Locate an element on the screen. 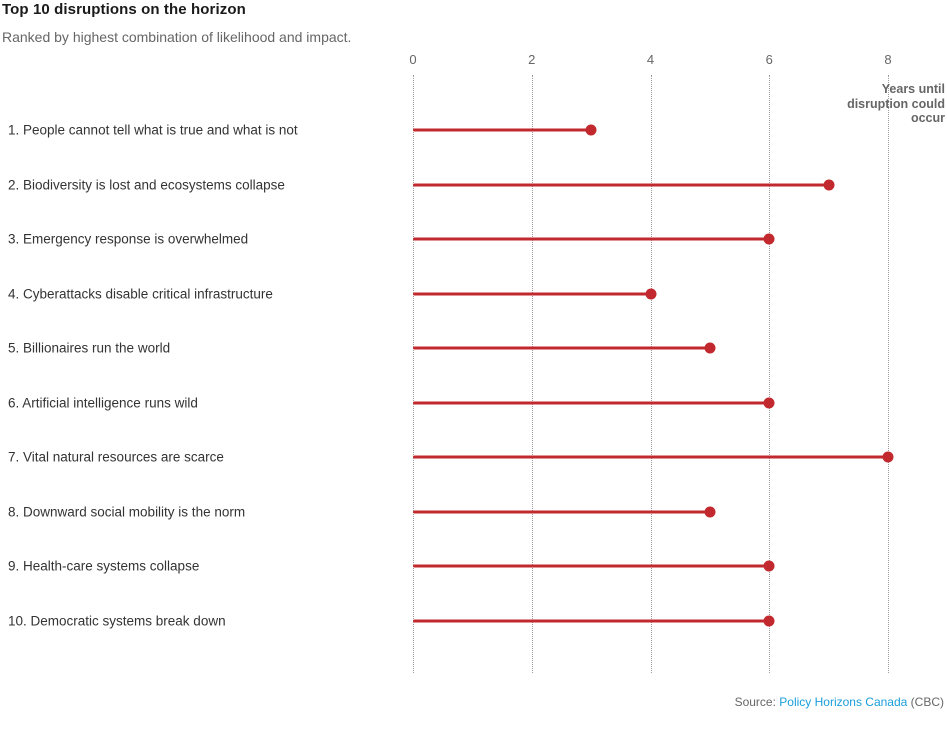 The width and height of the screenshot is (947, 730). source-prefix: Source: is located at coordinates (757, 702).